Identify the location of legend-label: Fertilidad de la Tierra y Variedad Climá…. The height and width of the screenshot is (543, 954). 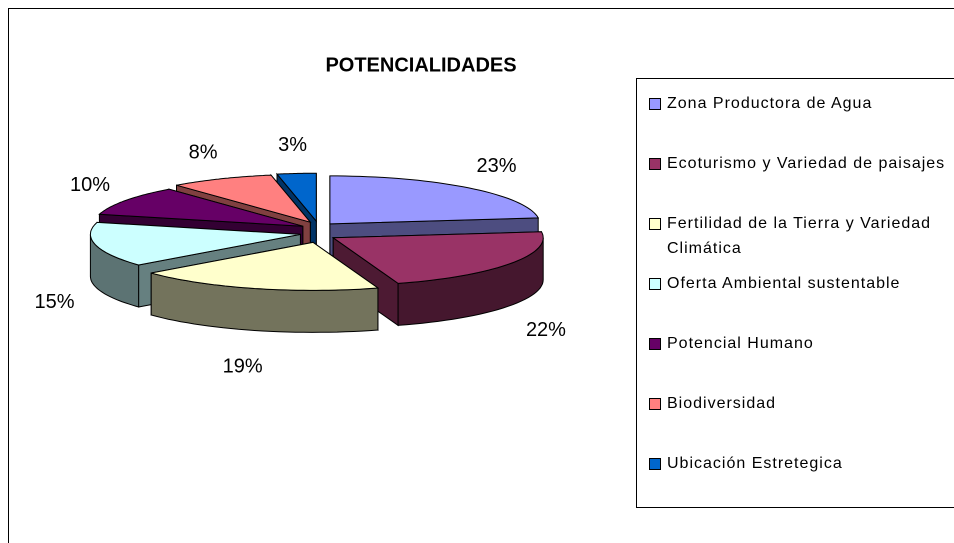
(799, 236).